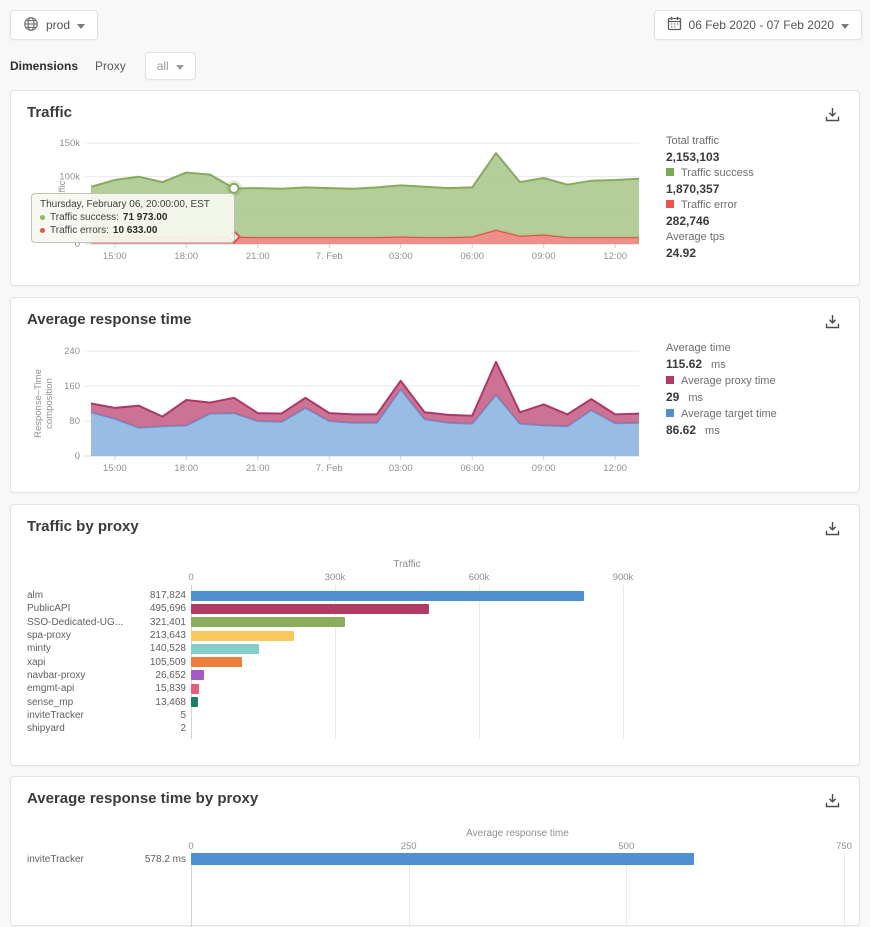 This screenshot has width=870, height=927. Describe the element at coordinates (191, 846) in the screenshot. I see `bar-axis-tick: 0` at that location.